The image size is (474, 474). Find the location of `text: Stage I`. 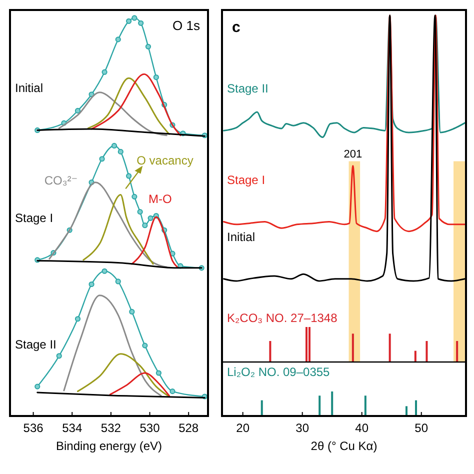

text: Stage I is located at coordinates (246, 179).